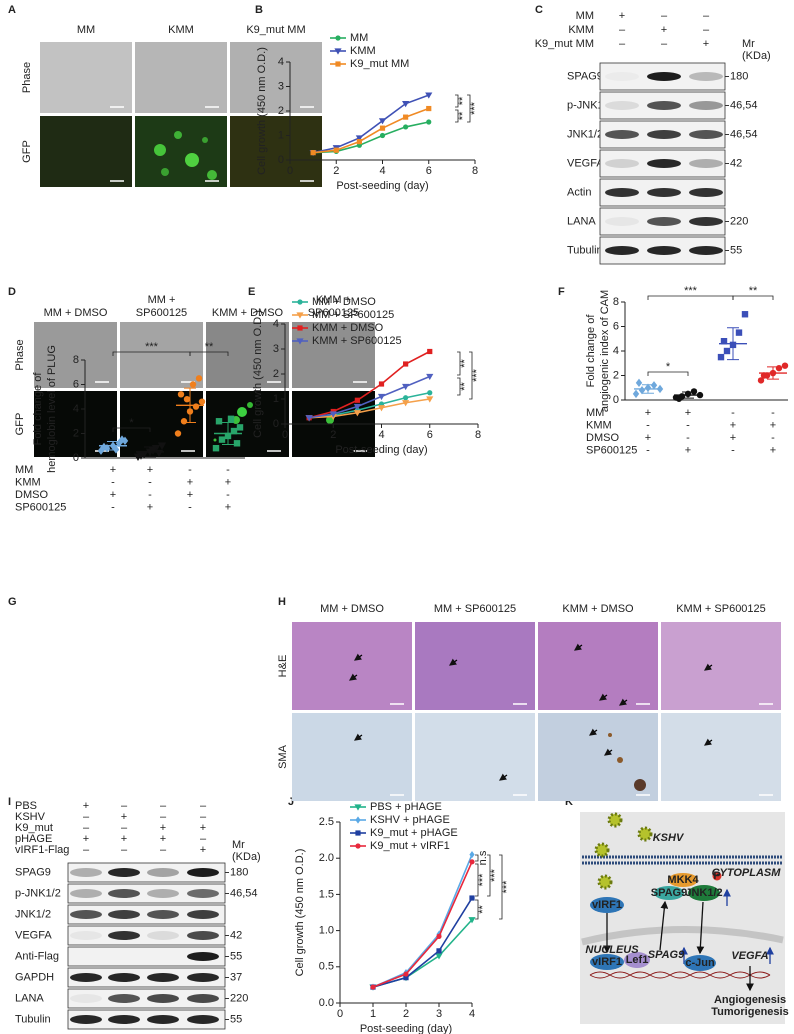 The image size is (794, 1034). I want to click on legend-label: K9_mut + vIRF1, so click(410, 846).